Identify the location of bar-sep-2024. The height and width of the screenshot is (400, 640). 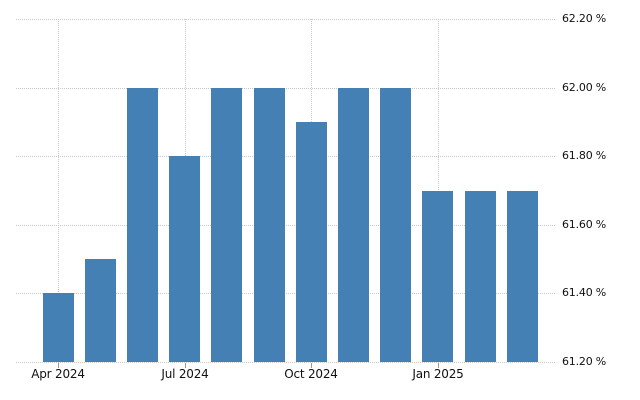
(269, 225).